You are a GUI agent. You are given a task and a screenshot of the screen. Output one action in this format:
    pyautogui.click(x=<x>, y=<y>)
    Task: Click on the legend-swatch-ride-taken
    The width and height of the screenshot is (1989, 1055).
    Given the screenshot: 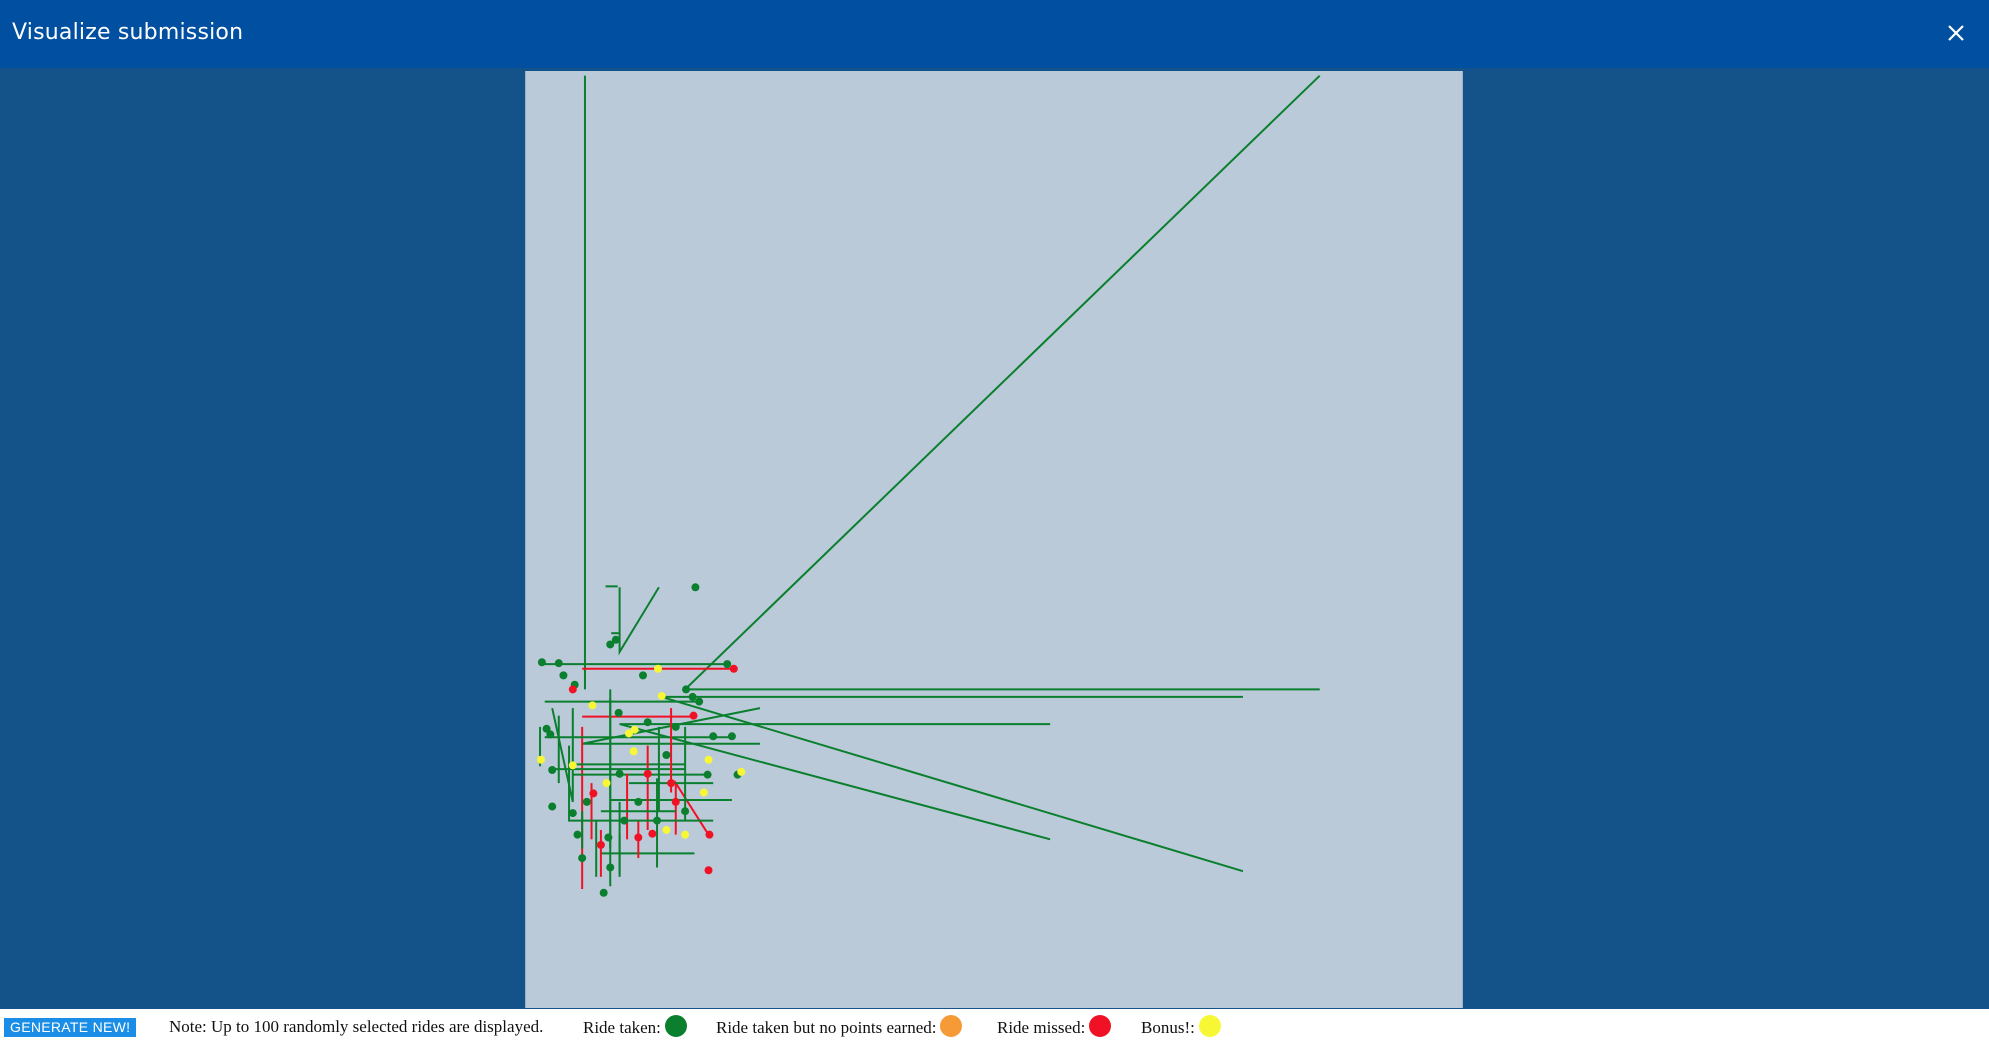 What is the action you would take?
    pyautogui.click(x=675, y=1026)
    